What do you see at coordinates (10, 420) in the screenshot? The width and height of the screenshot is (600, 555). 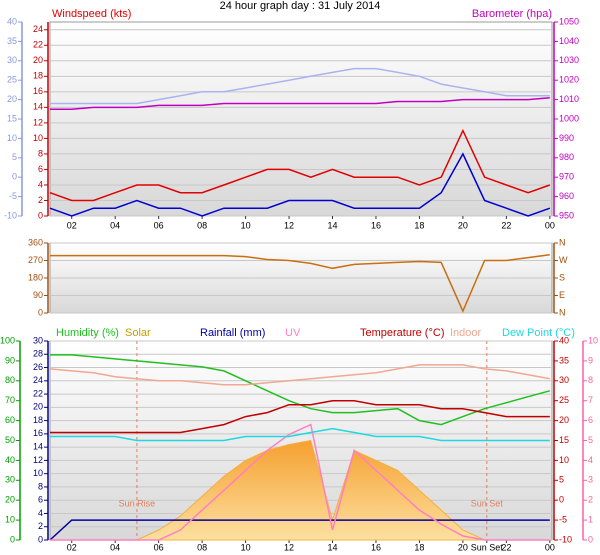 I see `y-tick-label: 60` at bounding box center [10, 420].